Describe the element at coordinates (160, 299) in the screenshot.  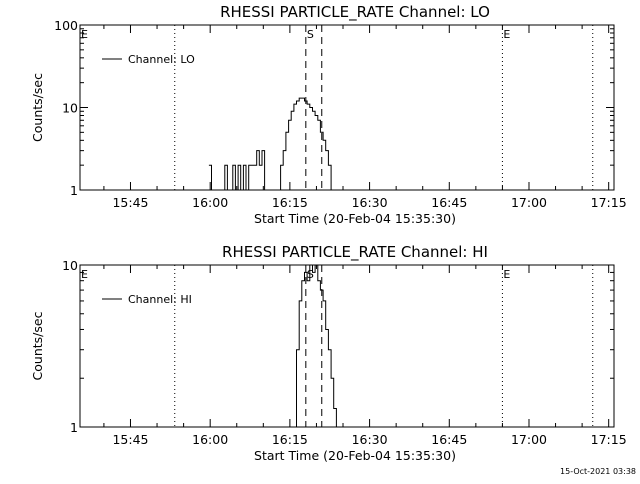
I see `legend-label: Channel: HI` at that location.